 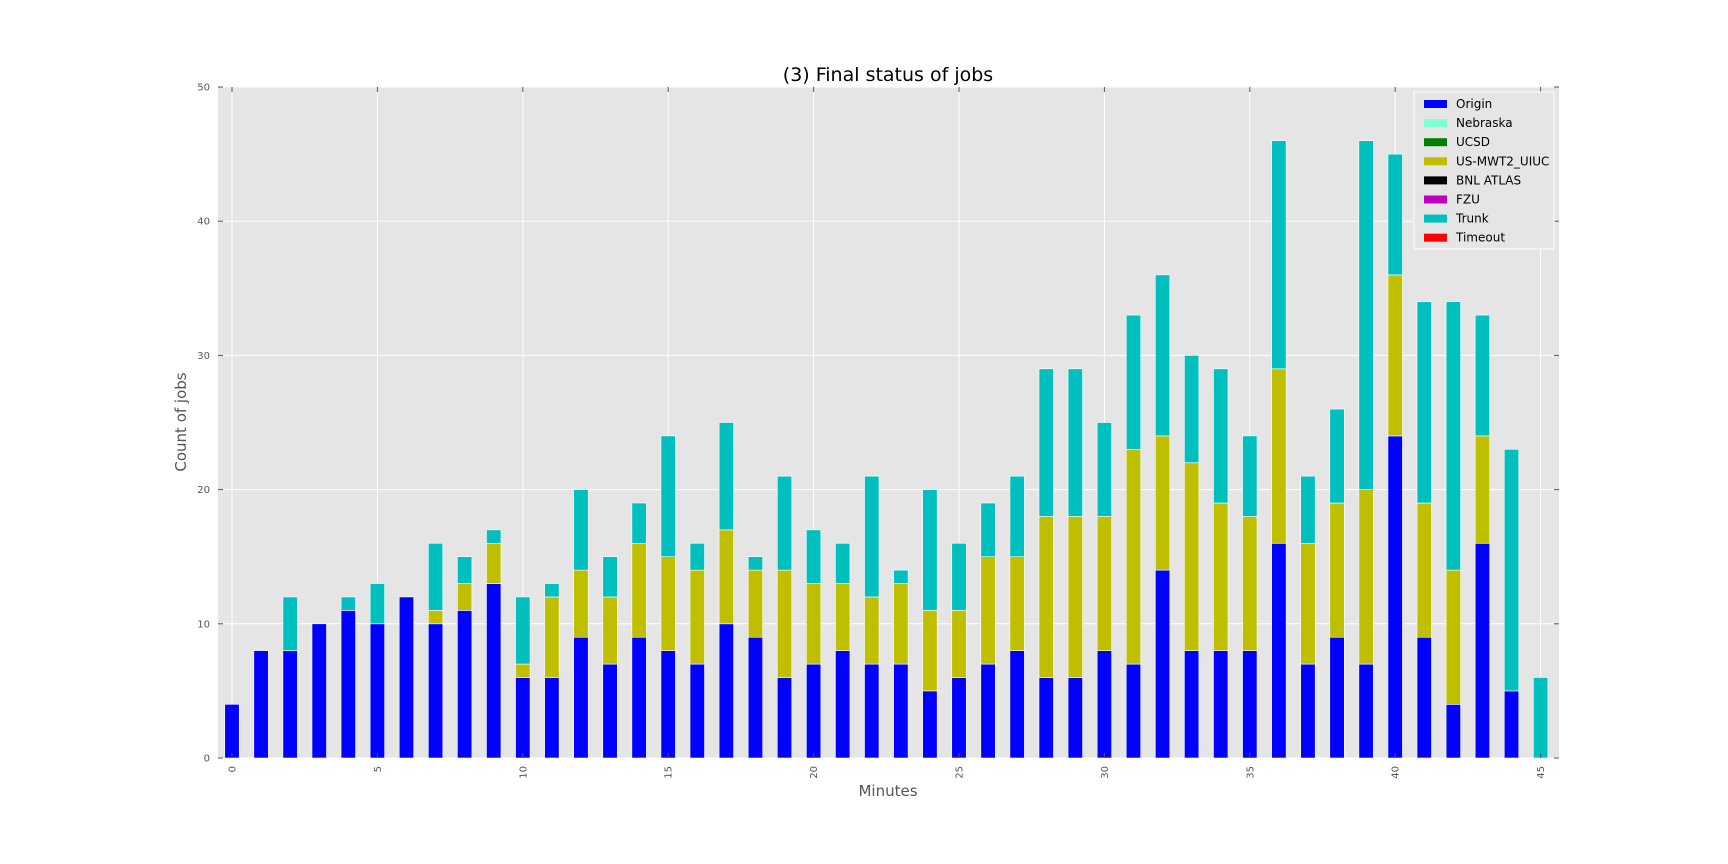 I want to click on x-tick-label: 40, so click(x=1396, y=772).